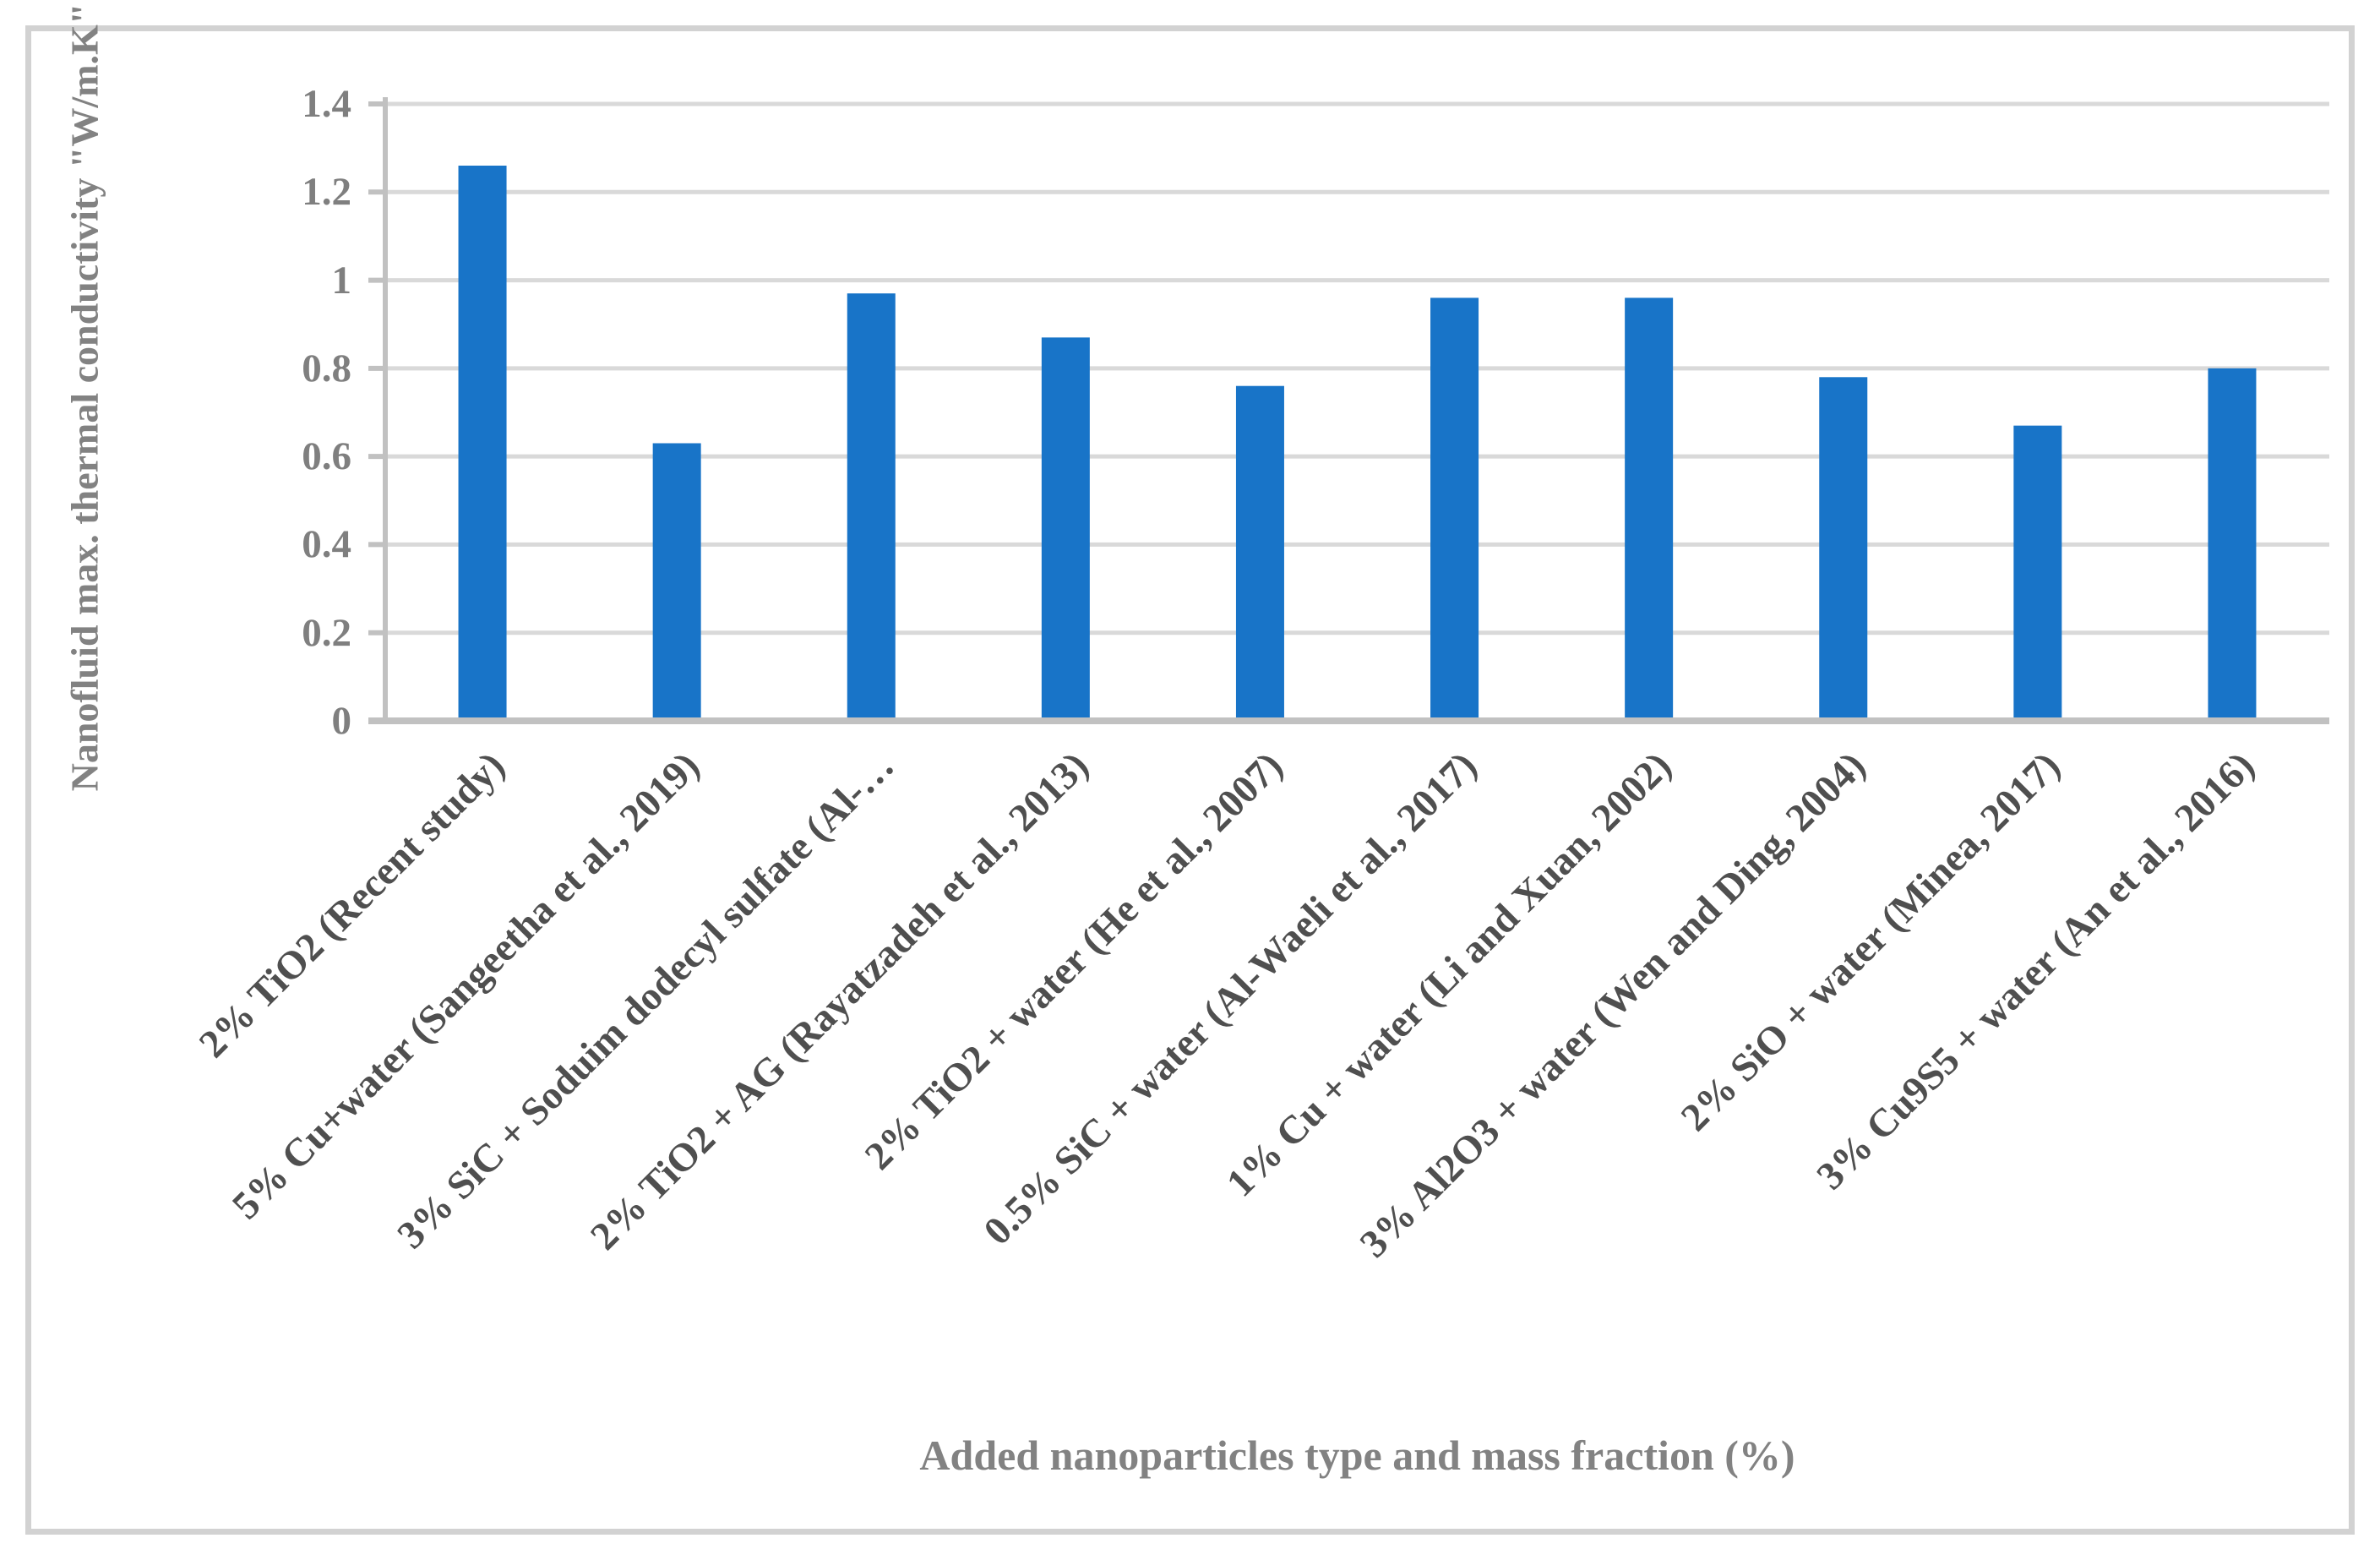 Image resolution: width=2380 pixels, height=1560 pixels. Describe the element at coordinates (341, 721) in the screenshot. I see `y-tick-label: 0` at that location.